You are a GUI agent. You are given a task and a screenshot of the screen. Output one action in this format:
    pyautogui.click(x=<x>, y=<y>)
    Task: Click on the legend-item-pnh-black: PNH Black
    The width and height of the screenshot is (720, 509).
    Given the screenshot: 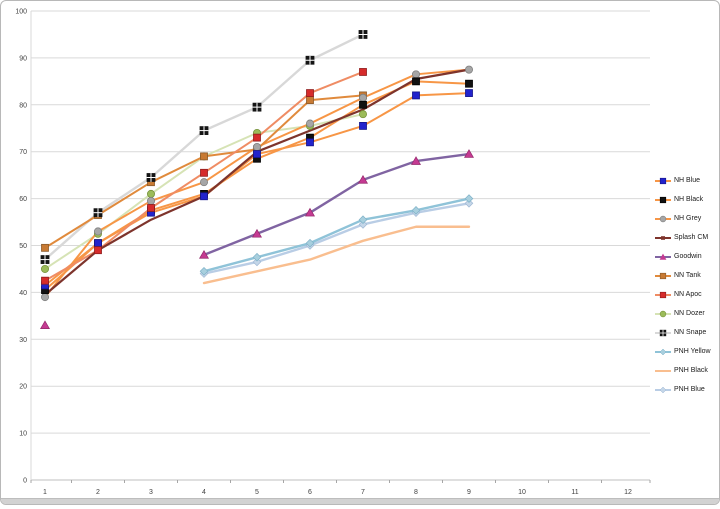 What is the action you would take?
    pyautogui.click(x=686, y=370)
    